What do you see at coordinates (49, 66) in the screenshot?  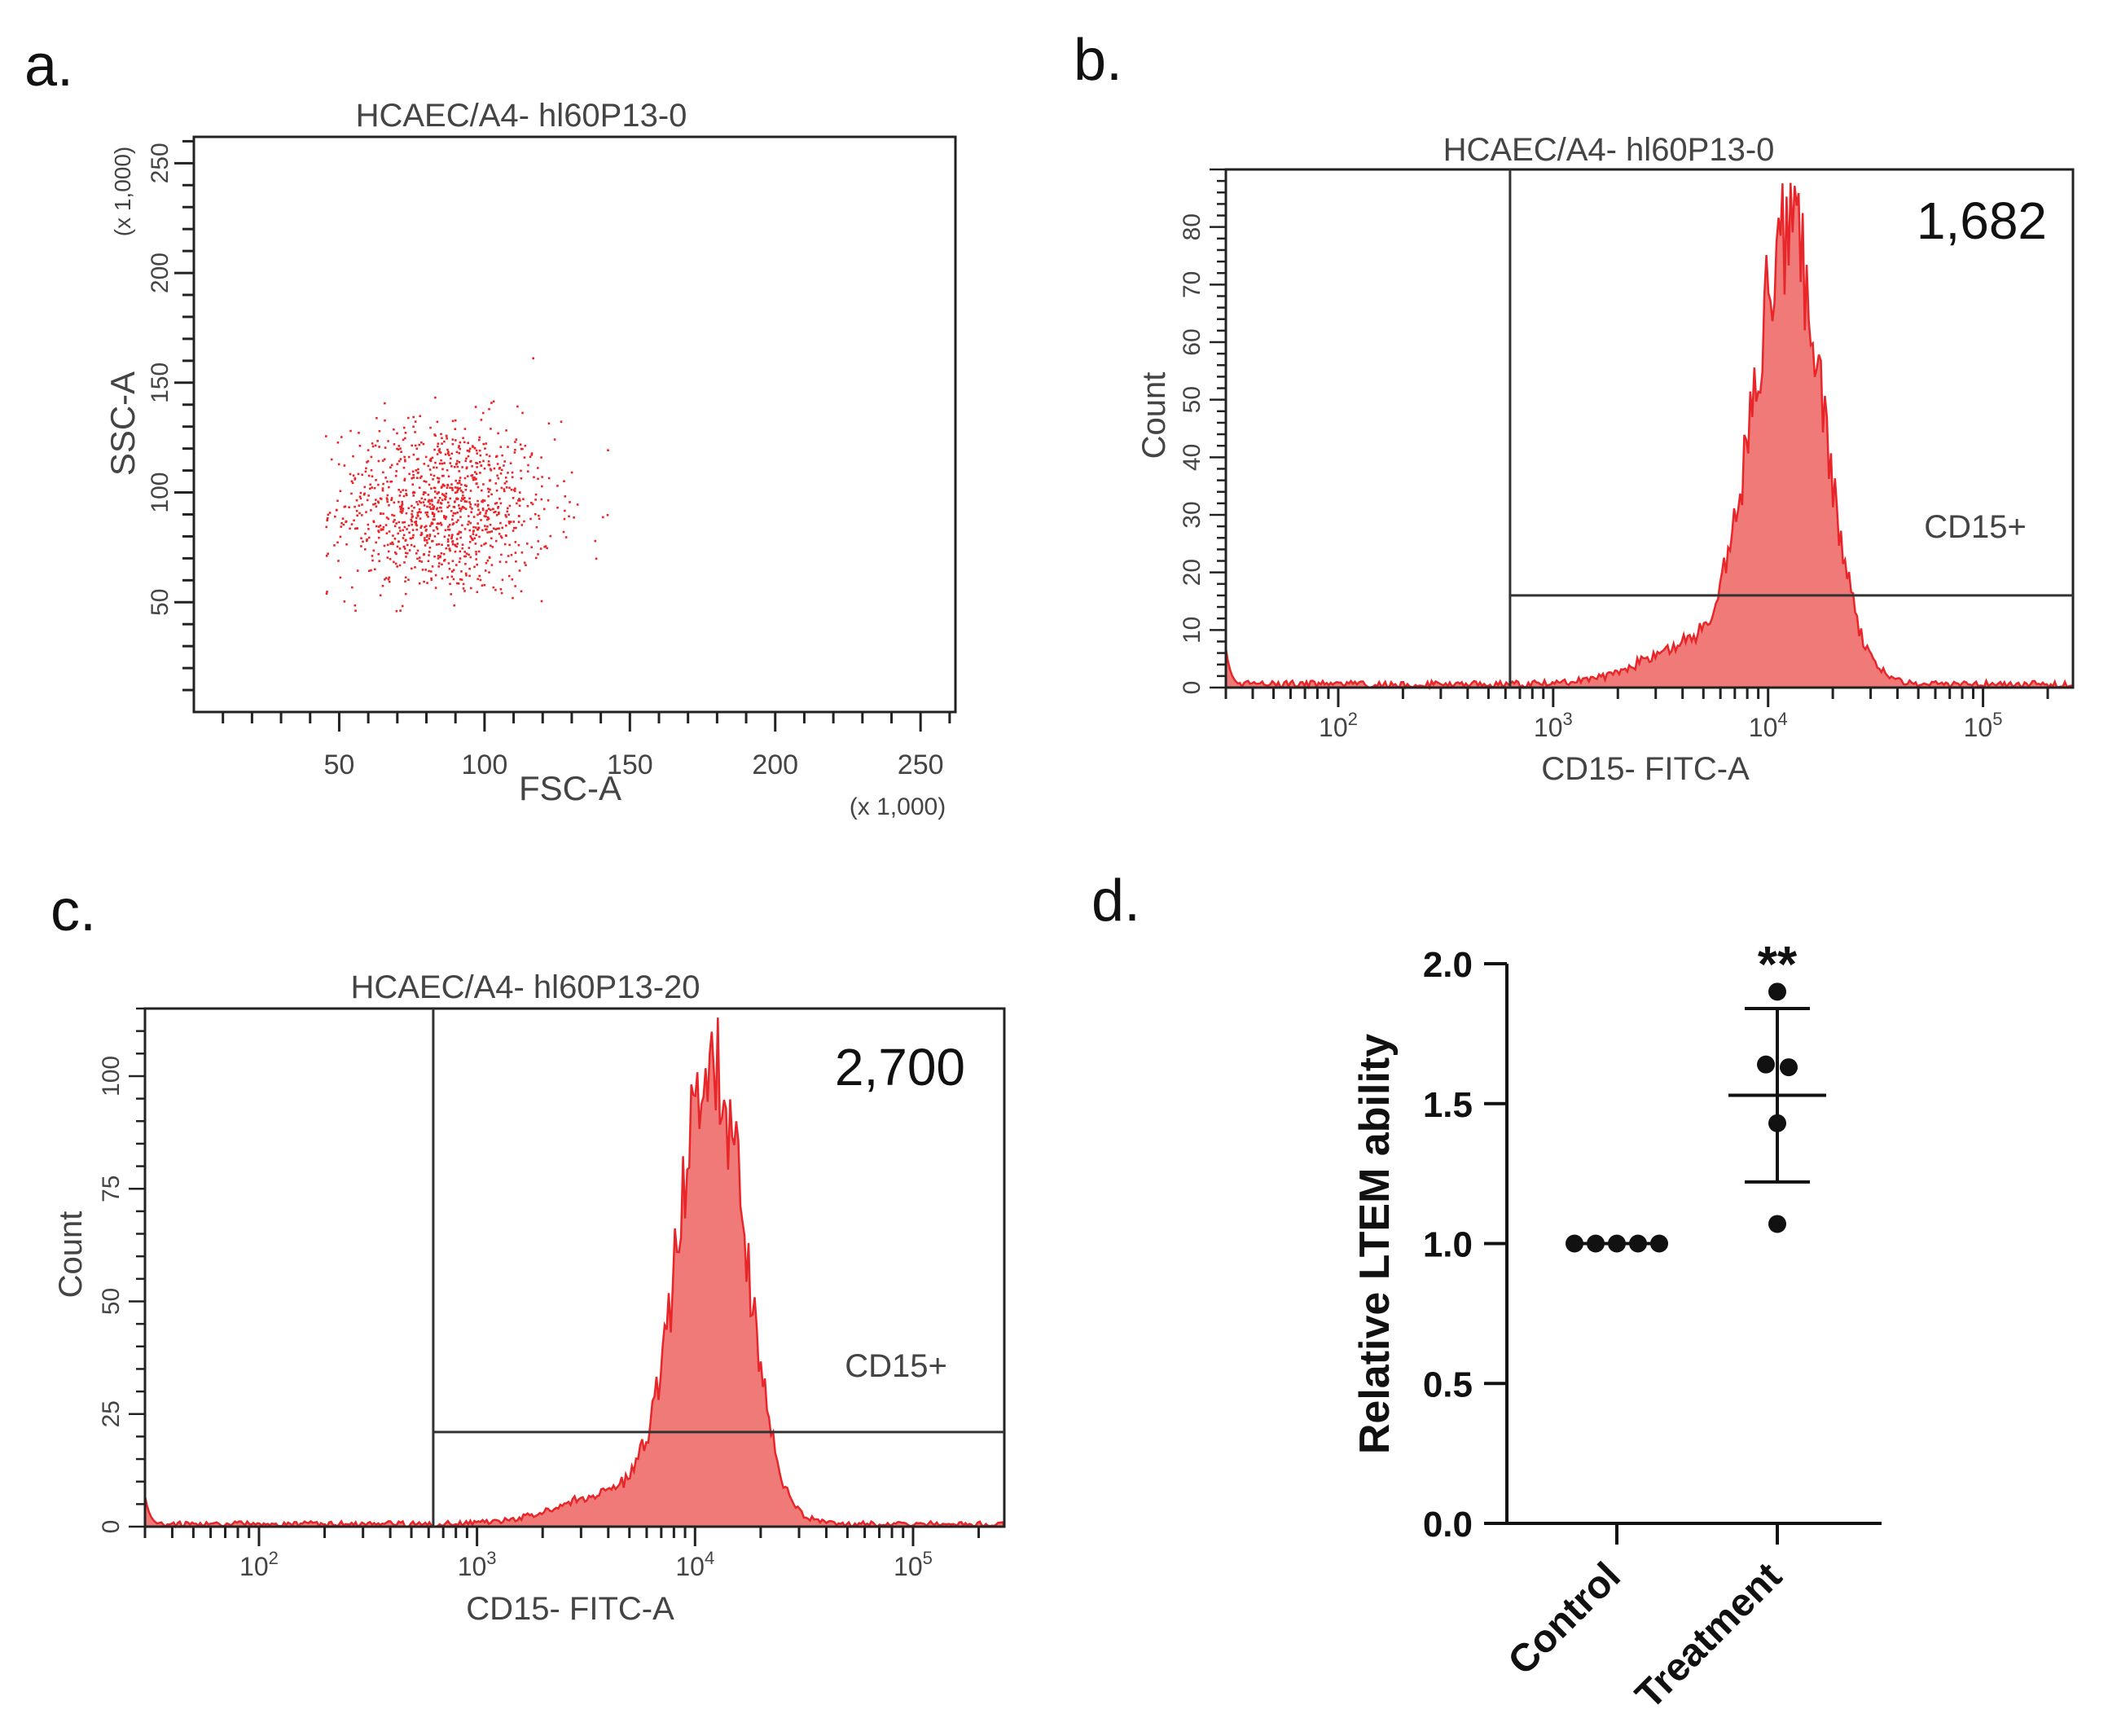 I see `panel-letter-a: a.` at bounding box center [49, 66].